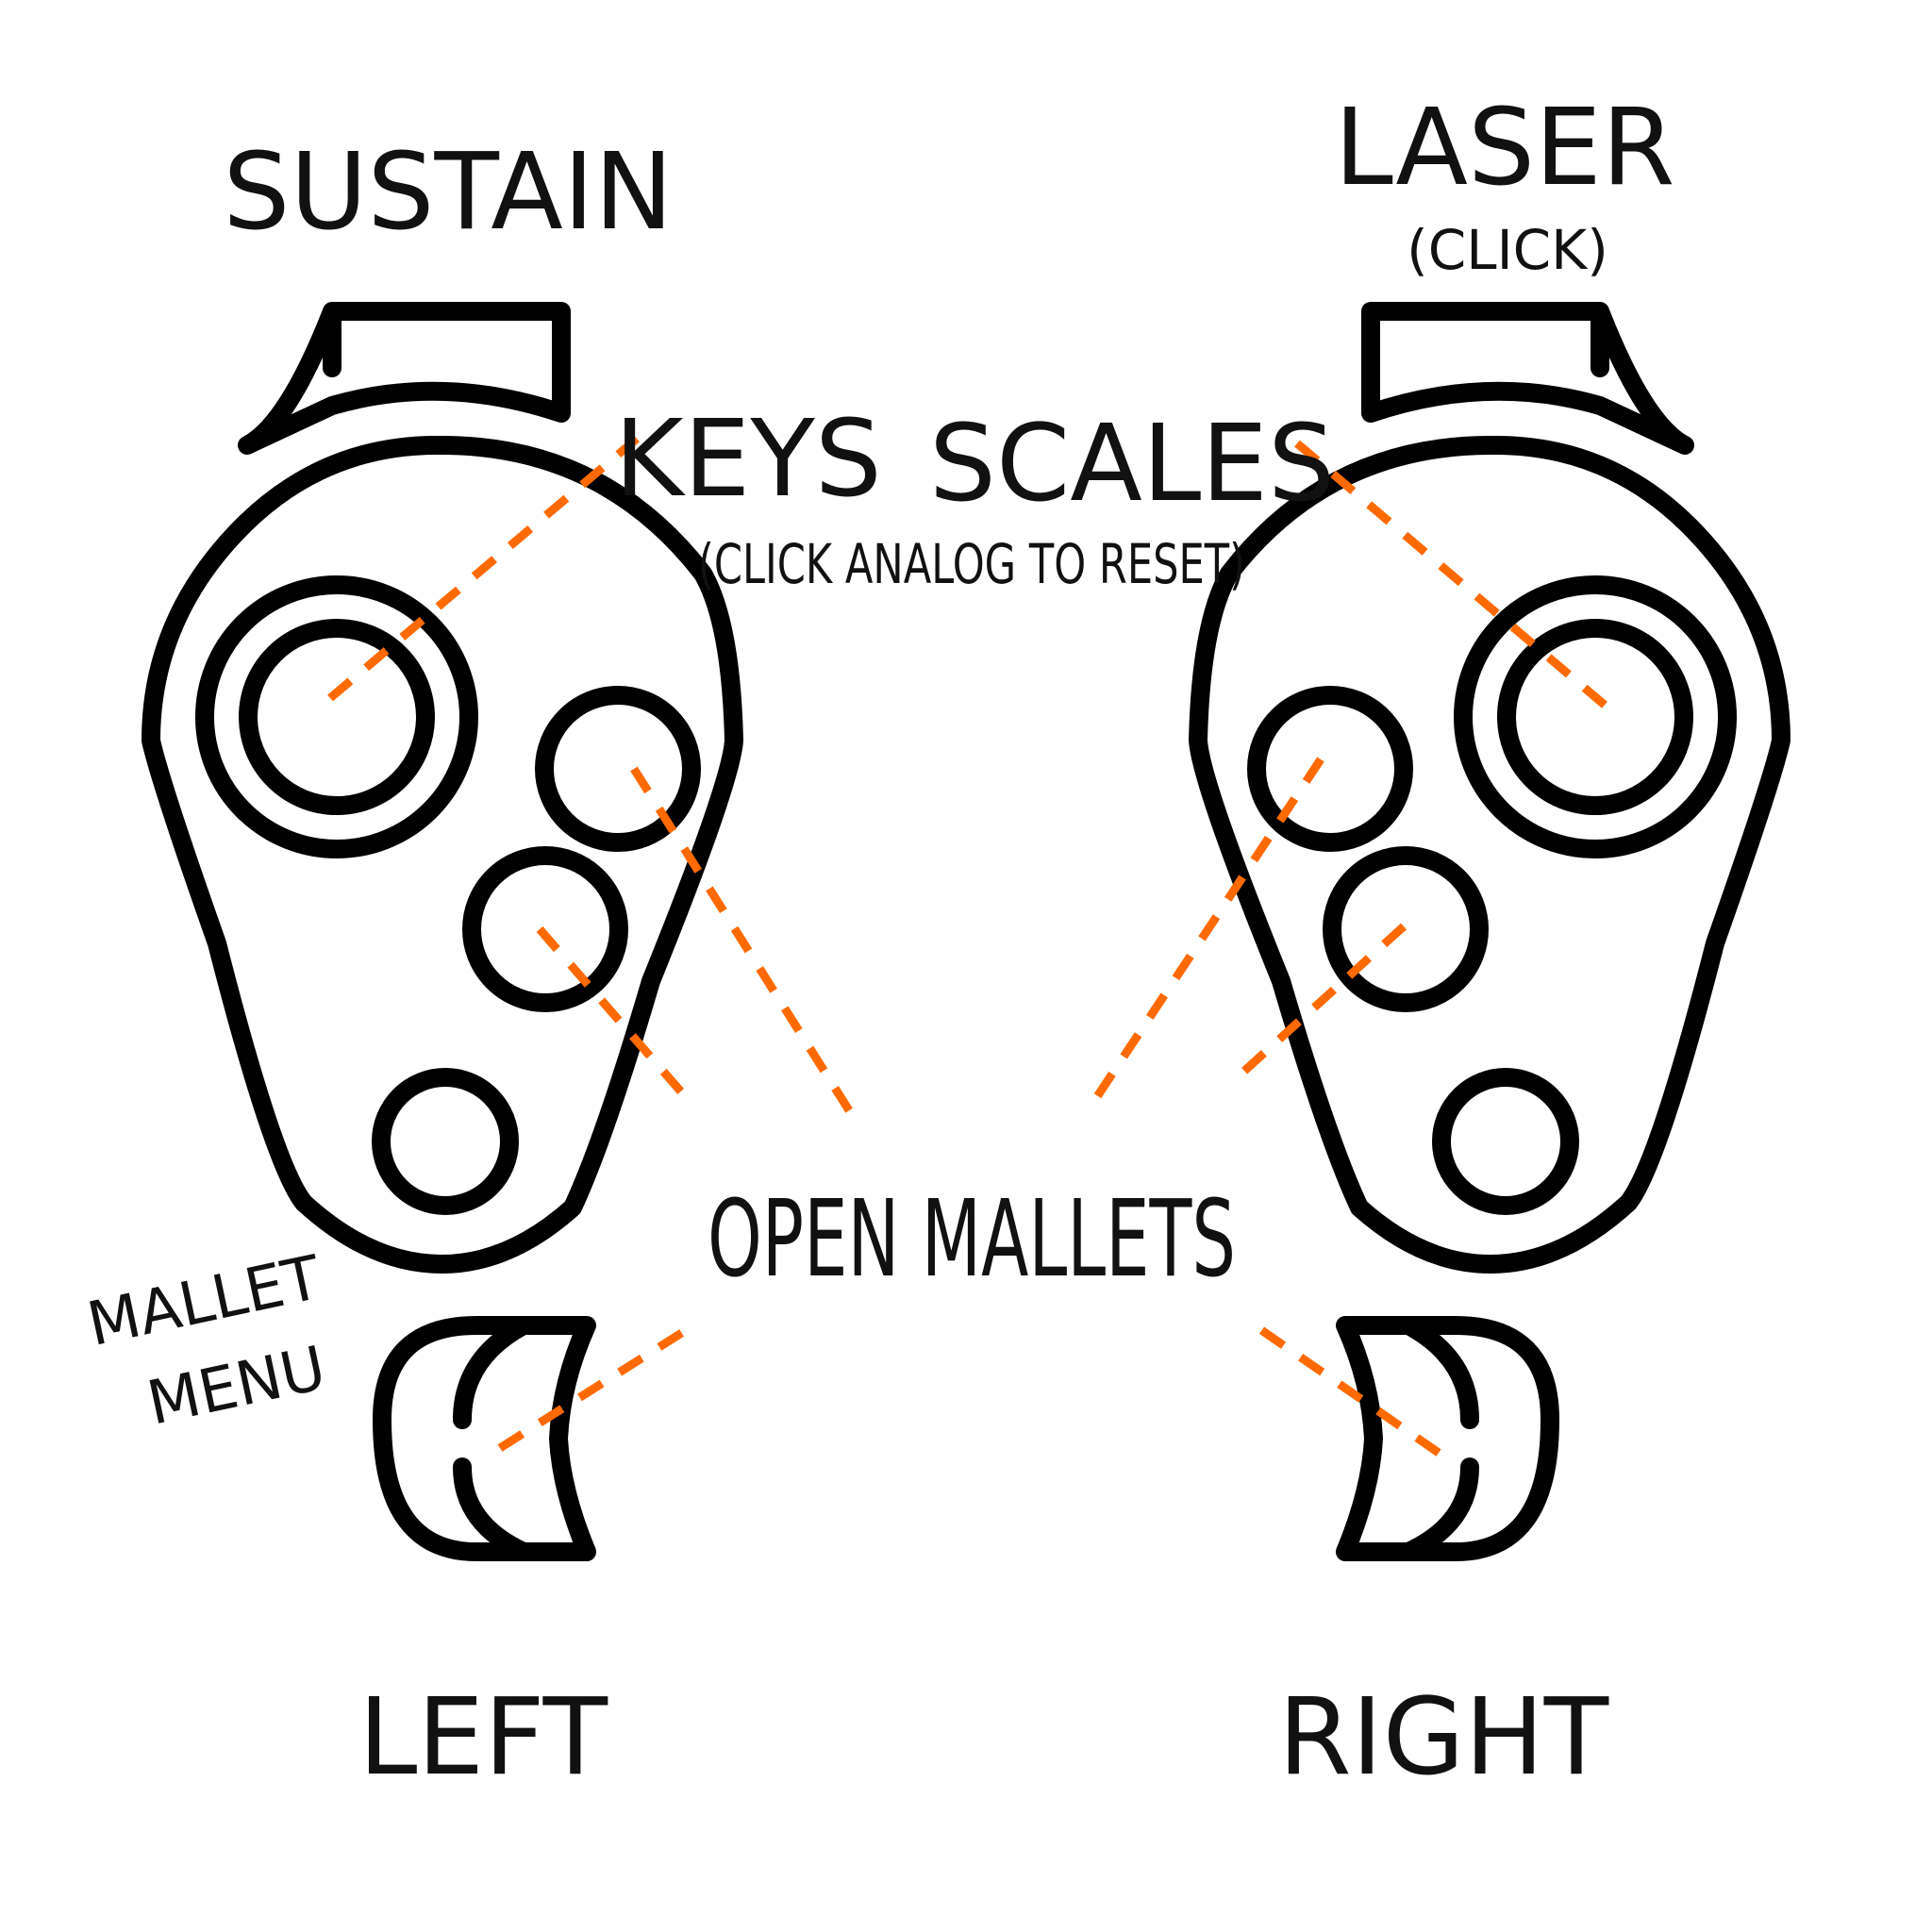  I want to click on leader-open-mallets-right-upper, so click(1206, 932).